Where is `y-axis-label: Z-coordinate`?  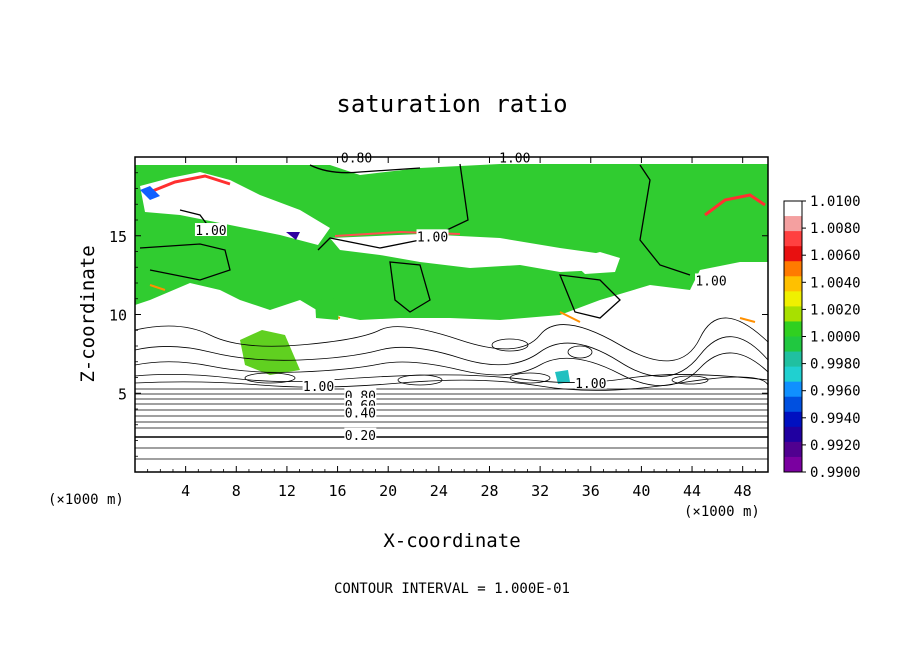 y-axis-label: Z-coordinate is located at coordinates (88, 313).